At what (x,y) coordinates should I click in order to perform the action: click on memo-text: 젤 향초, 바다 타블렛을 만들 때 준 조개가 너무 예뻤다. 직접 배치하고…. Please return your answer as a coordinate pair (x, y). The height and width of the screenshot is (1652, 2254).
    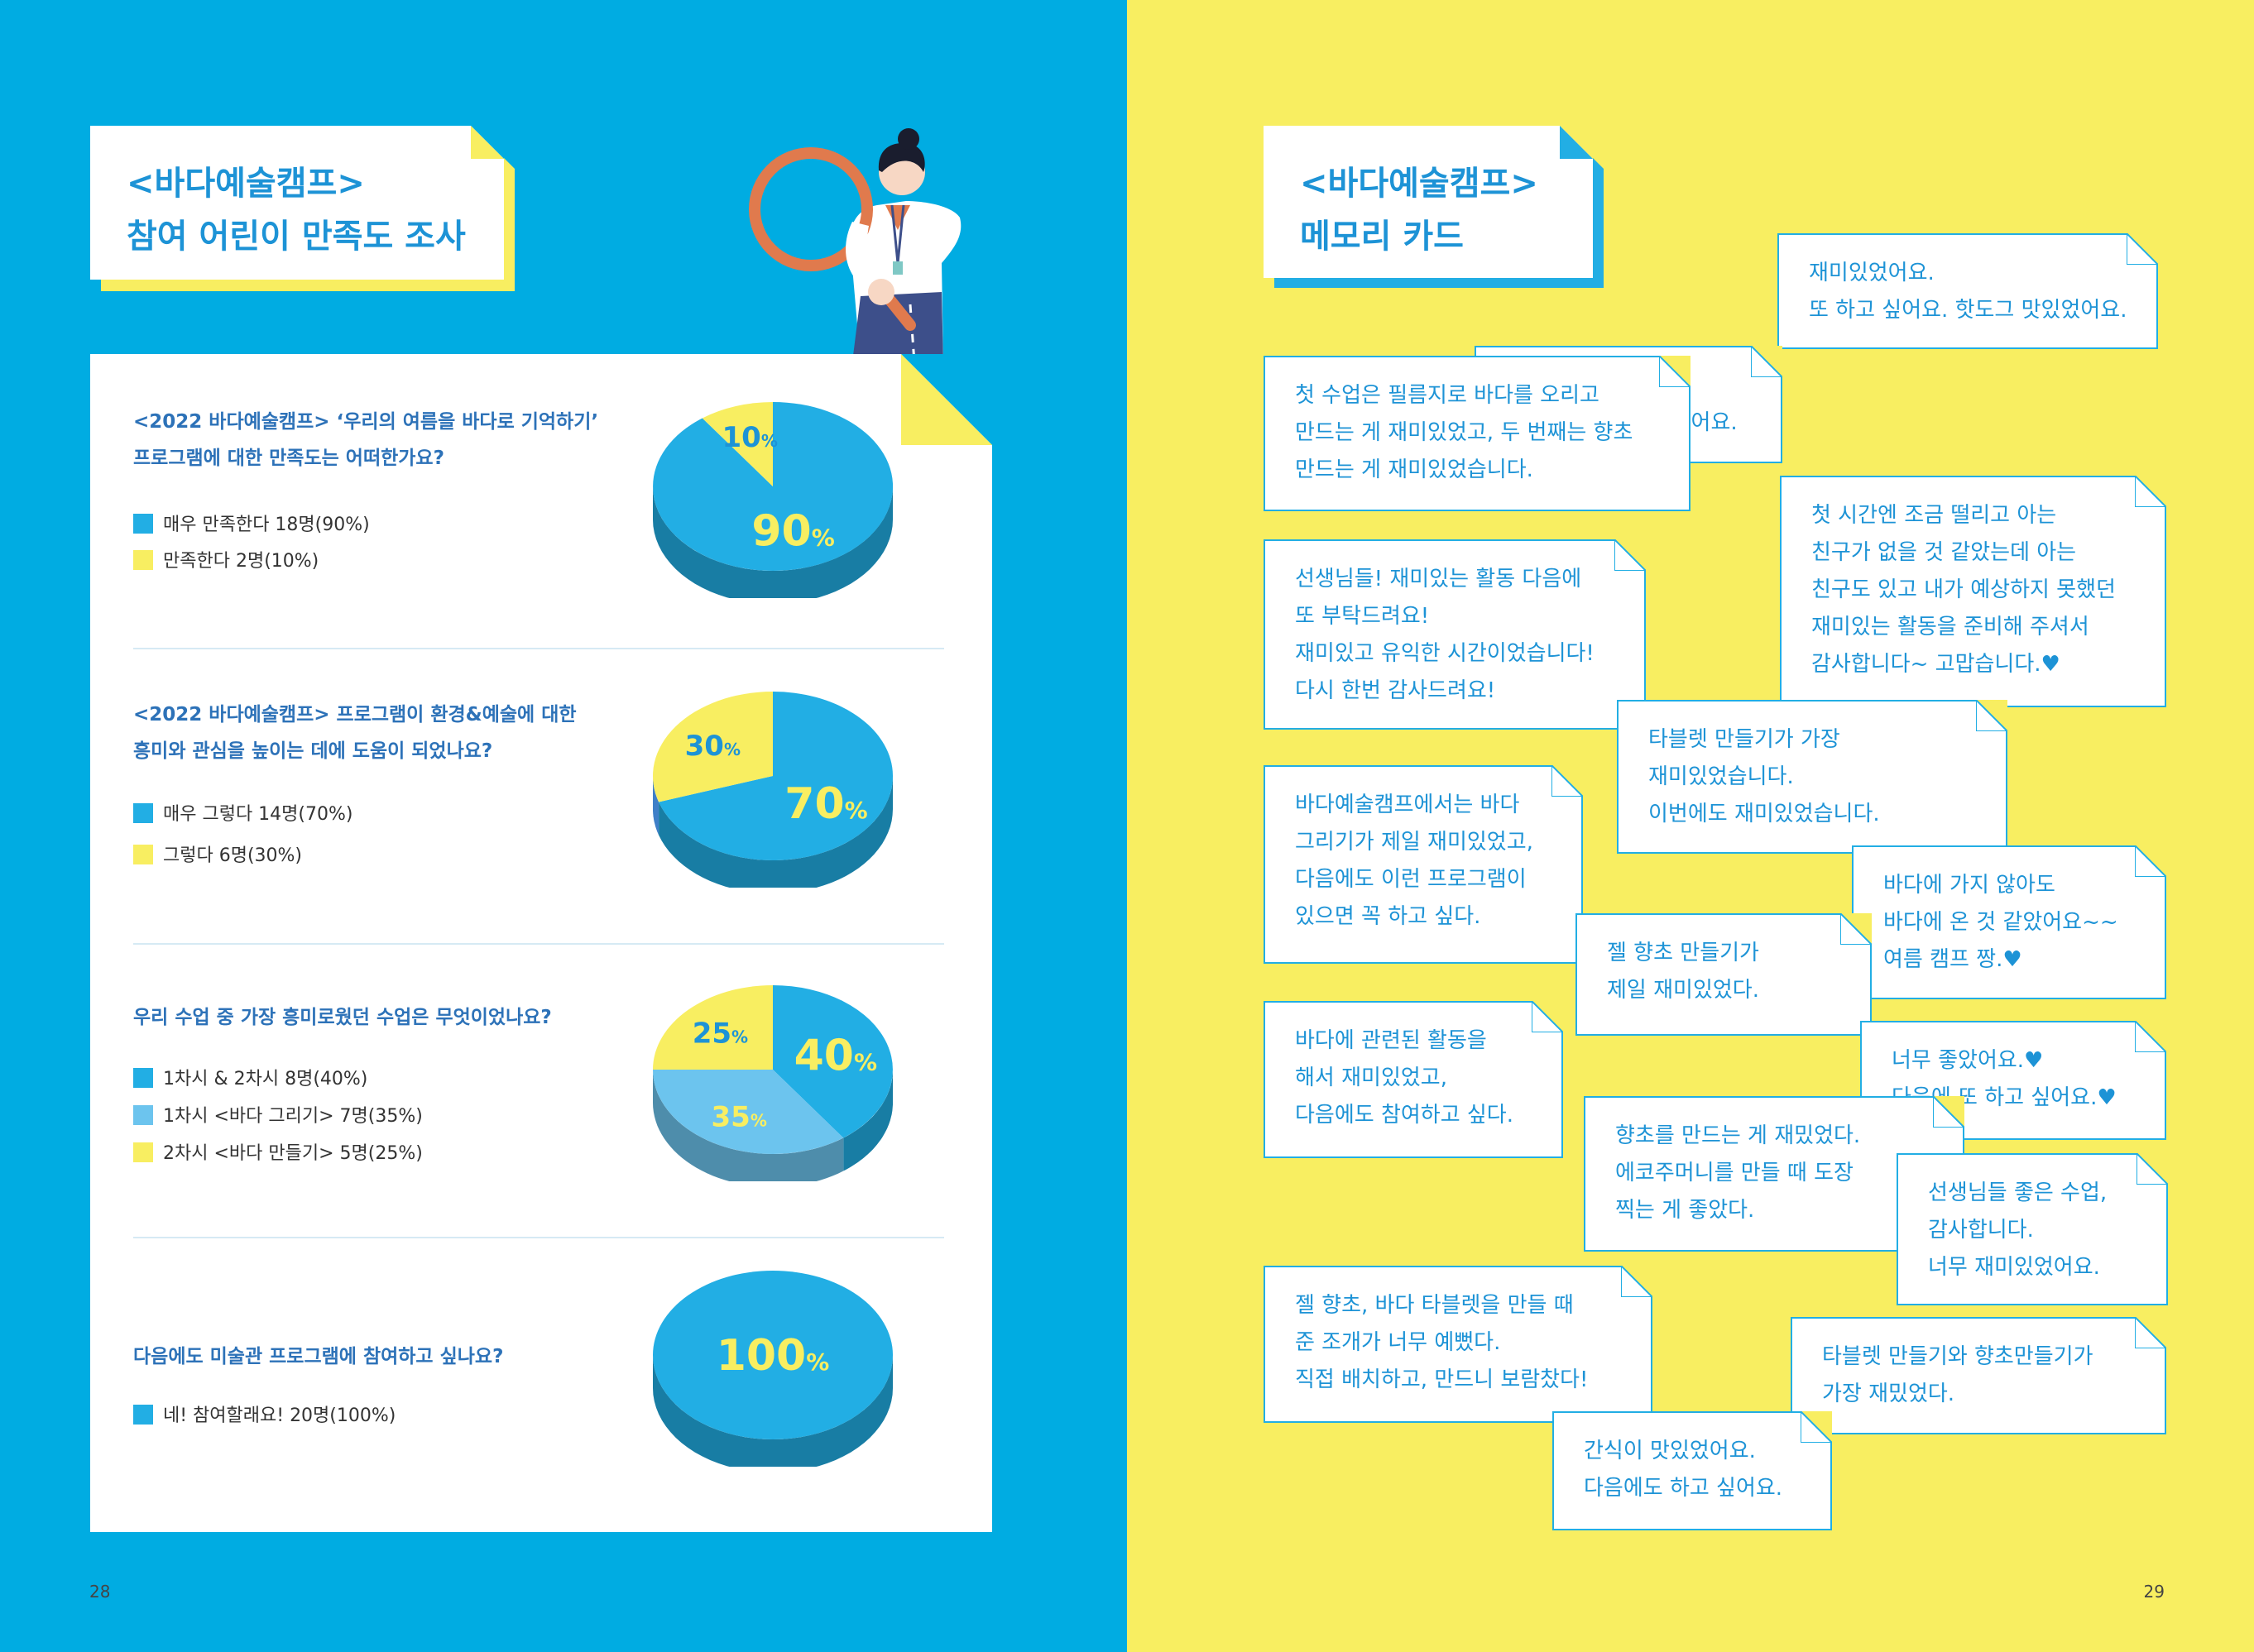
    Looking at the image, I should click on (1442, 1342).